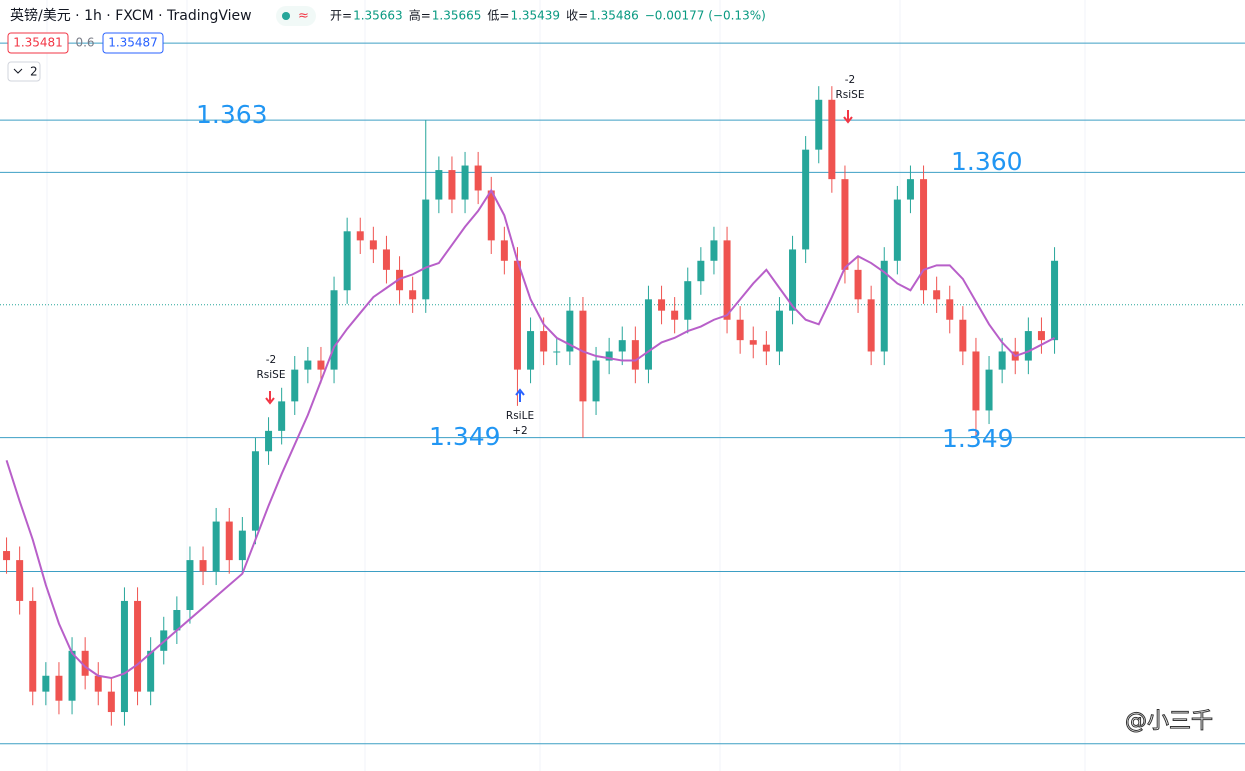 The image size is (1245, 771). I want to click on indicator-toggle, so click(24, 71).